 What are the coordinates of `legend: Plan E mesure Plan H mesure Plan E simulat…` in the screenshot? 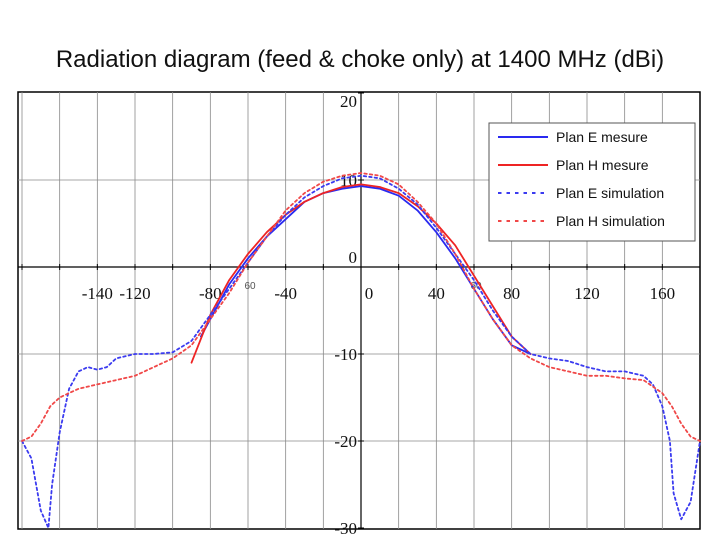 It's located at (592, 182).